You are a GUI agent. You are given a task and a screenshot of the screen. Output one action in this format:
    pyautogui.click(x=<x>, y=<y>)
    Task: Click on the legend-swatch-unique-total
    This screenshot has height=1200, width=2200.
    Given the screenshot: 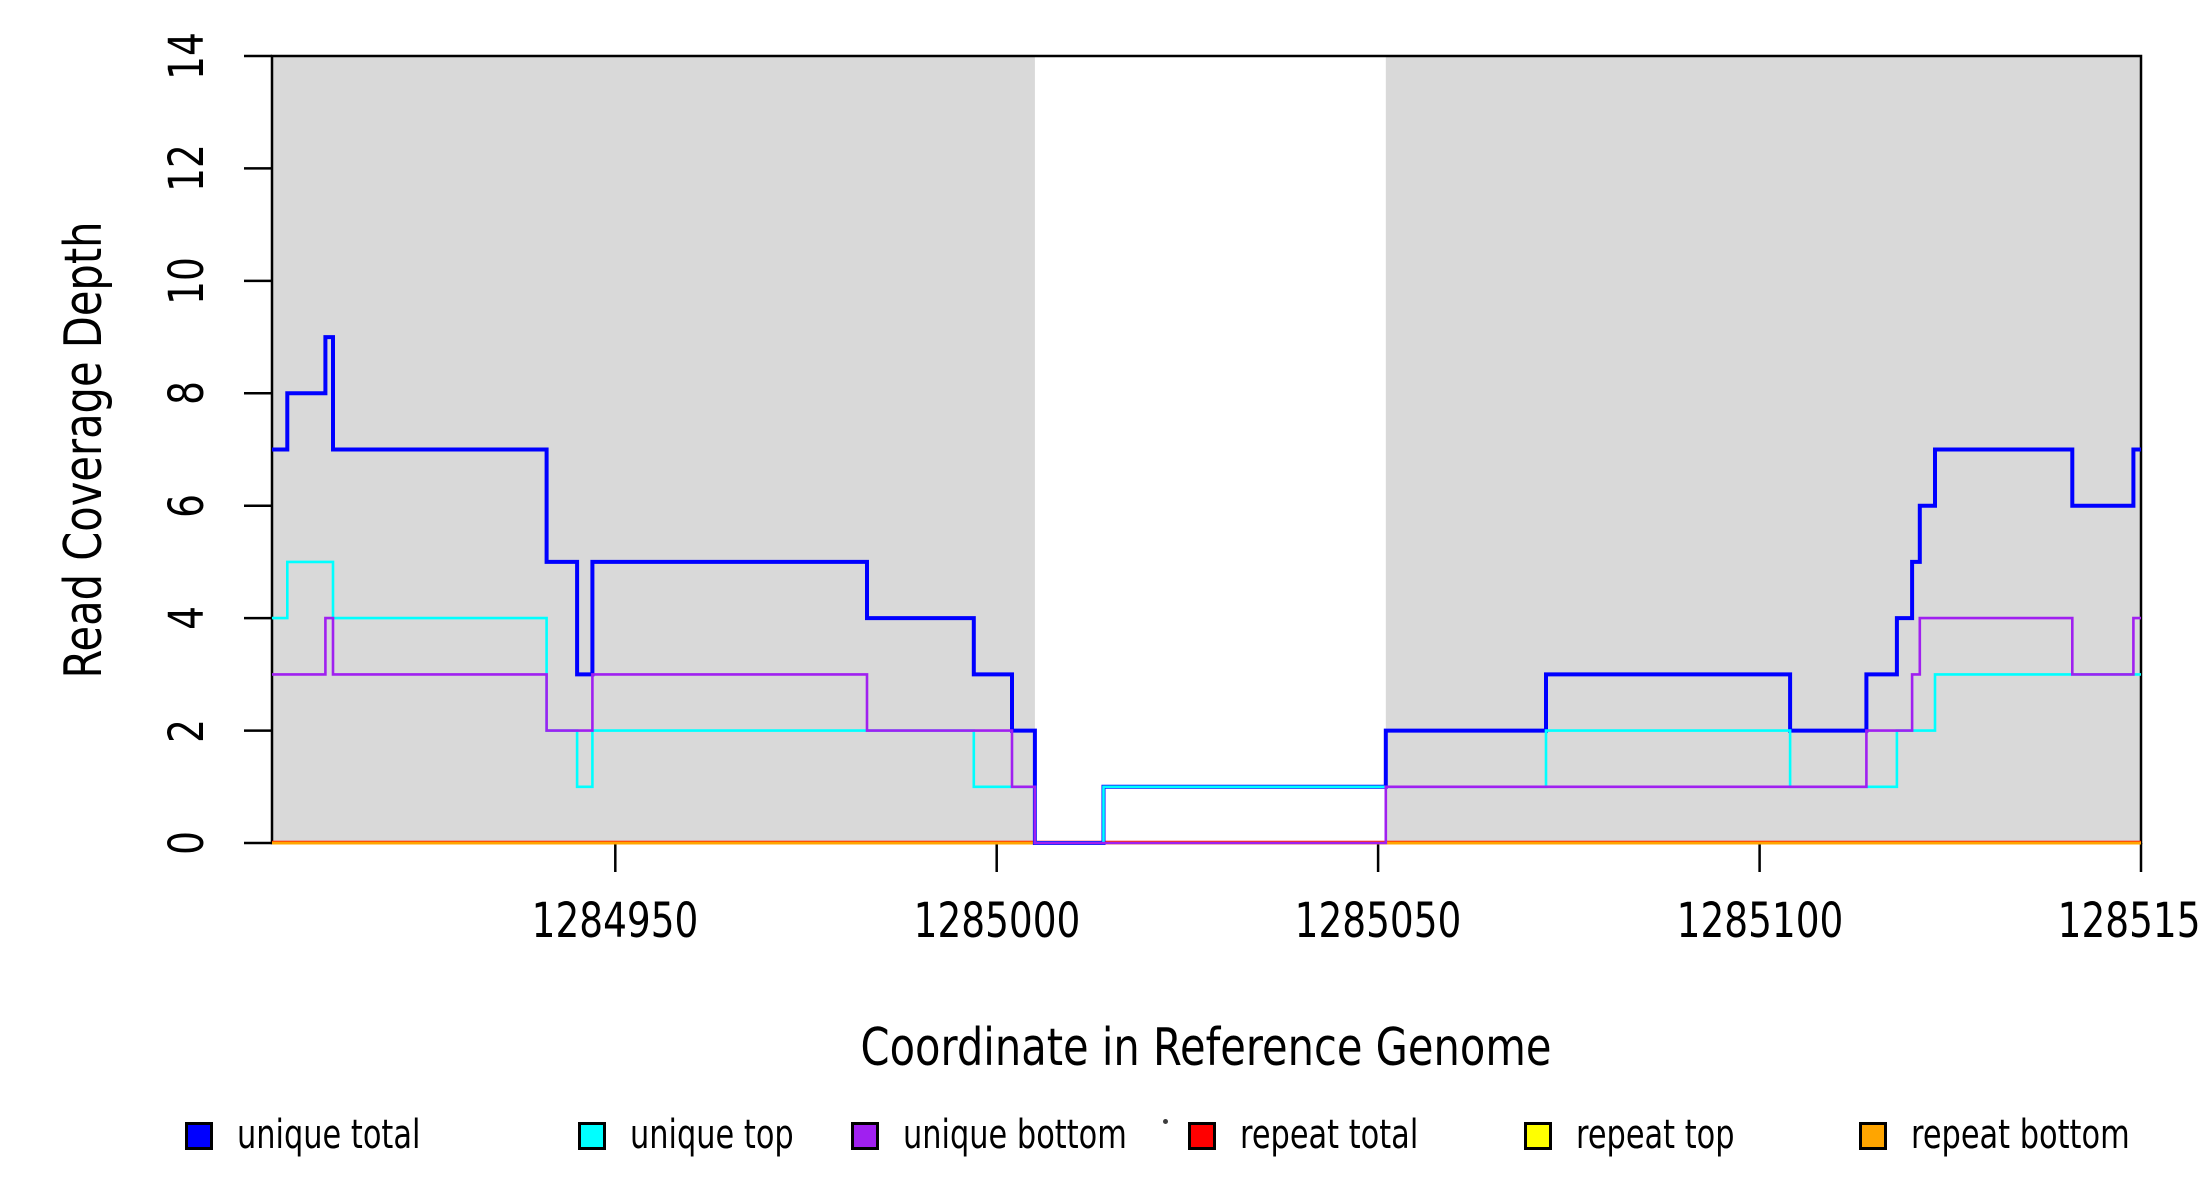 What is the action you would take?
    pyautogui.click(x=199, y=1136)
    